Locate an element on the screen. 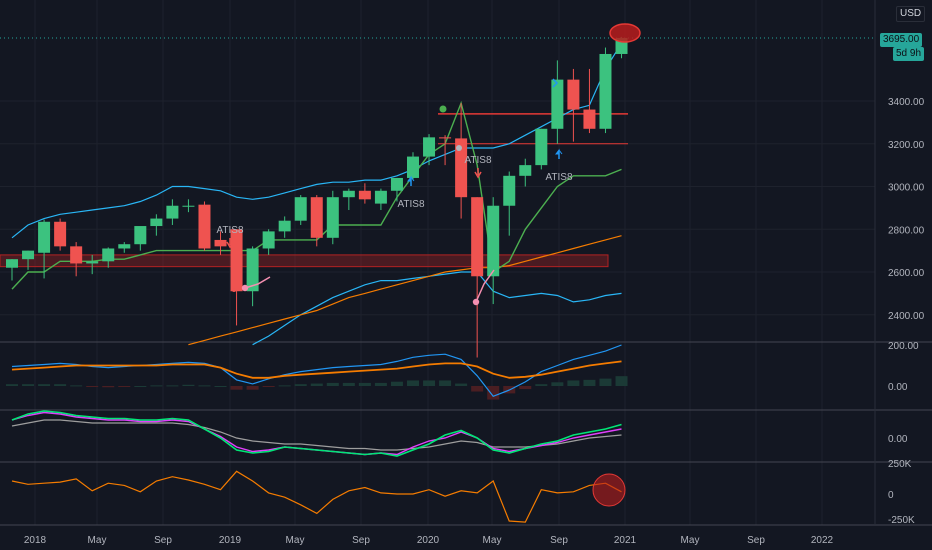 The width and height of the screenshot is (932, 550). highlight-circle is located at coordinates (609, 490).